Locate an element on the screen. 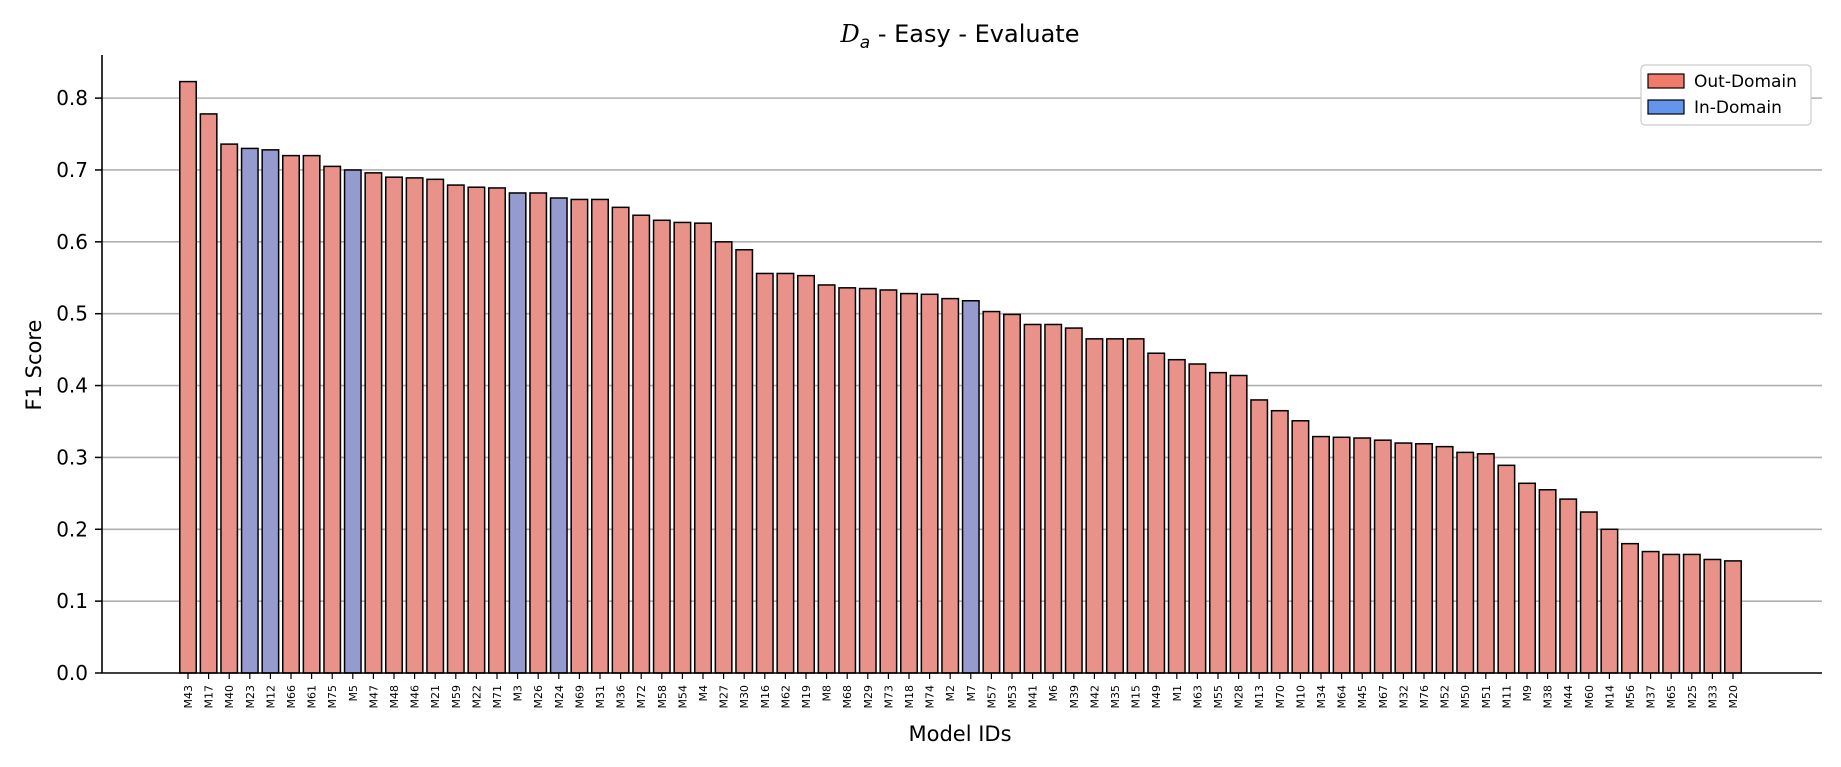 The width and height of the screenshot is (1841, 767). bar-M75 is located at coordinates (332, 419).